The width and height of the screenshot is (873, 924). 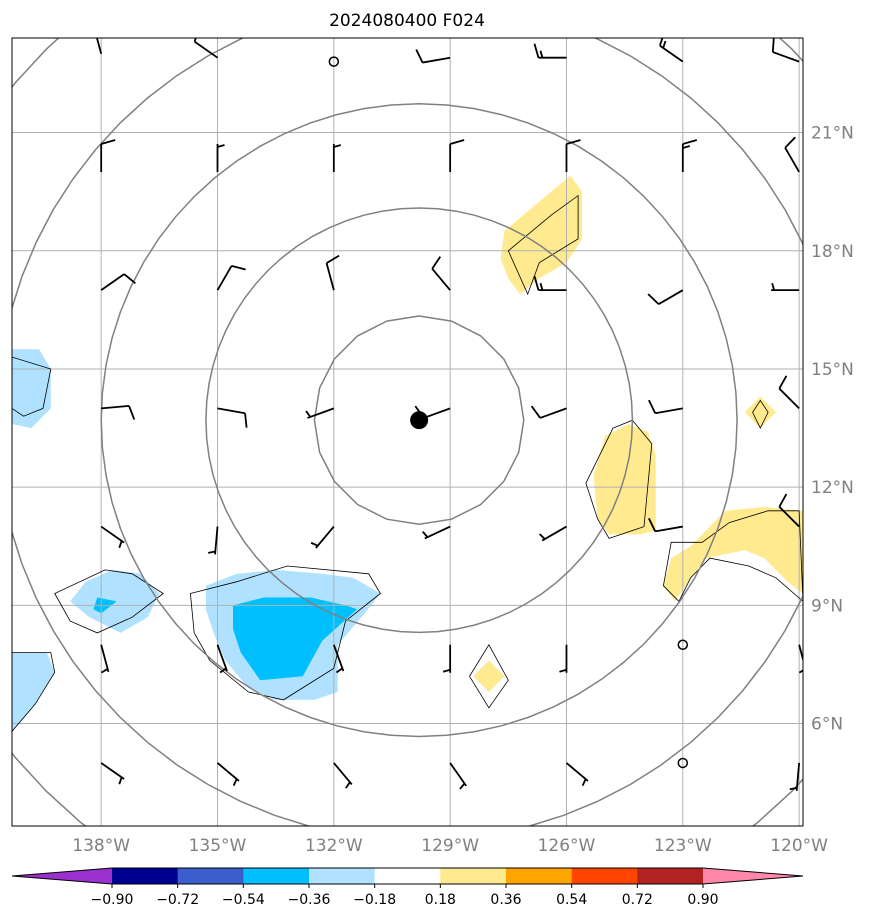 I want to click on range-ring, so click(x=419, y=420).